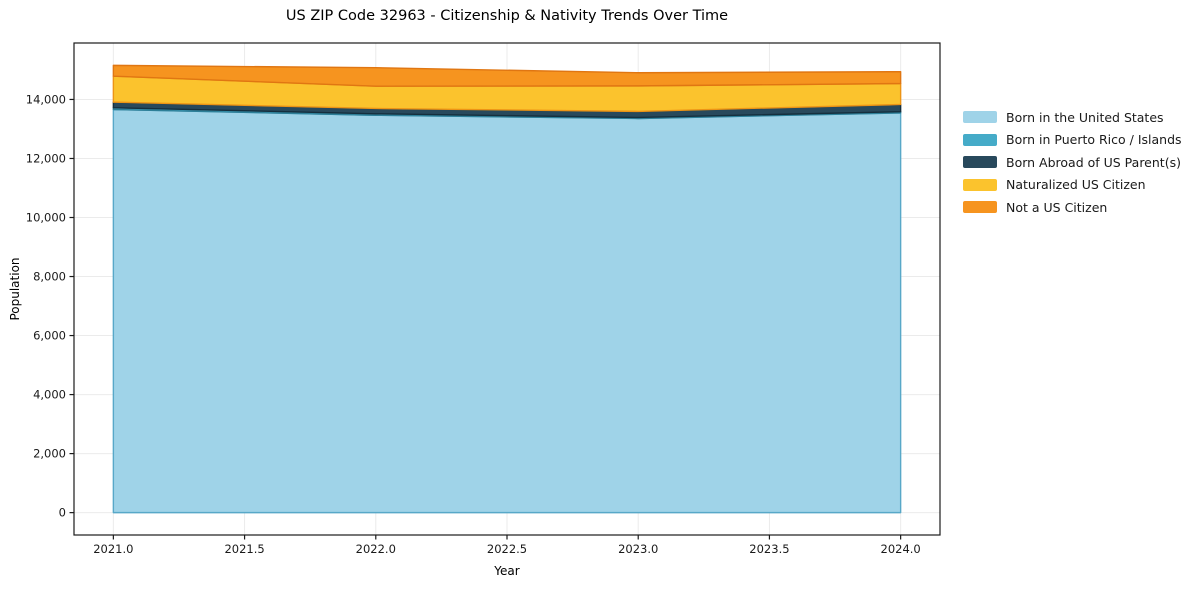 The image size is (1189, 590). What do you see at coordinates (1057, 207) in the screenshot?
I see `legend-label: Not a US Citizen` at bounding box center [1057, 207].